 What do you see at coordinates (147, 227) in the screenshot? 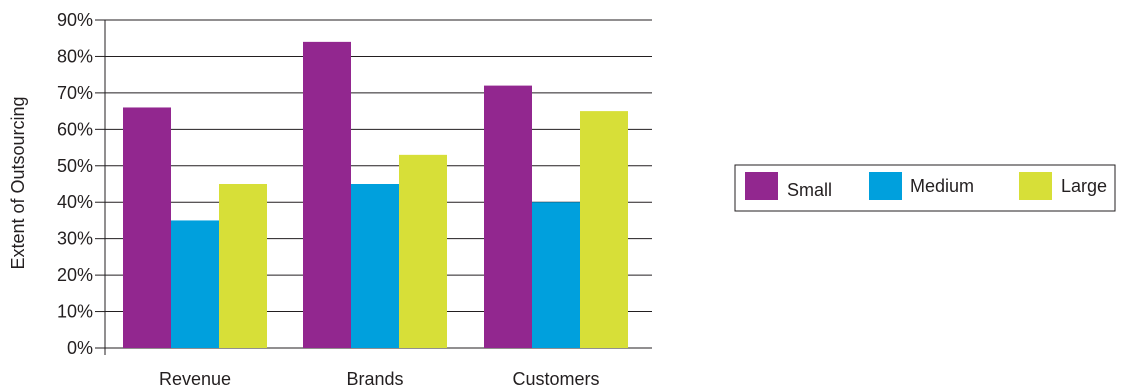
I see `bar-small-revenue` at bounding box center [147, 227].